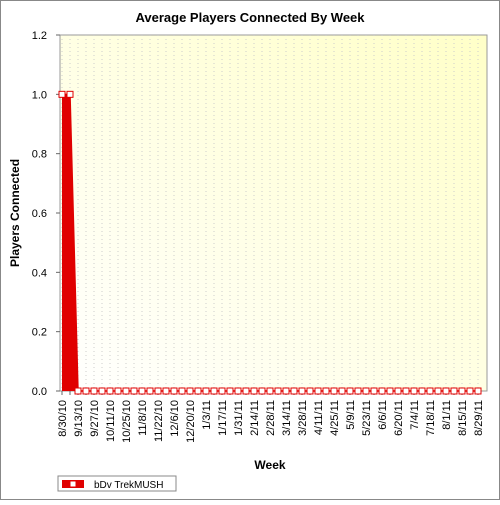 This screenshot has height=505, width=500. What do you see at coordinates (39, 392) in the screenshot?
I see `y-tick-label: 0.0` at bounding box center [39, 392].